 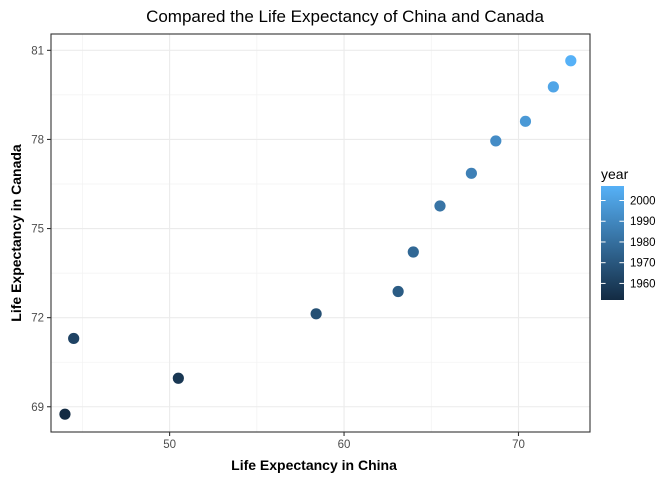 I want to click on legend-tick-label: 2000, so click(x=643, y=202).